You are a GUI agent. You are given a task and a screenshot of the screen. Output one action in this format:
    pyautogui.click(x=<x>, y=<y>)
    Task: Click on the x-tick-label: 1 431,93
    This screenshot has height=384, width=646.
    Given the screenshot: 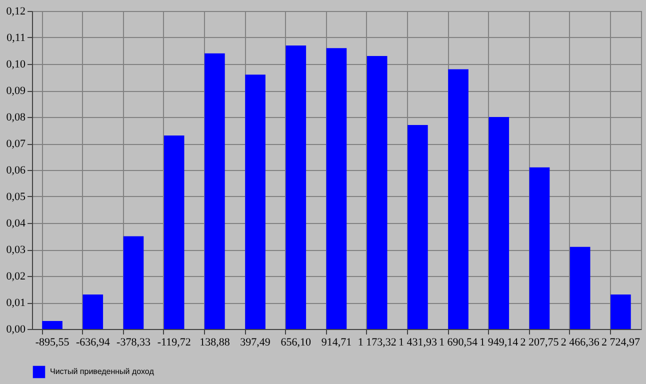 What is the action you would take?
    pyautogui.click(x=418, y=342)
    